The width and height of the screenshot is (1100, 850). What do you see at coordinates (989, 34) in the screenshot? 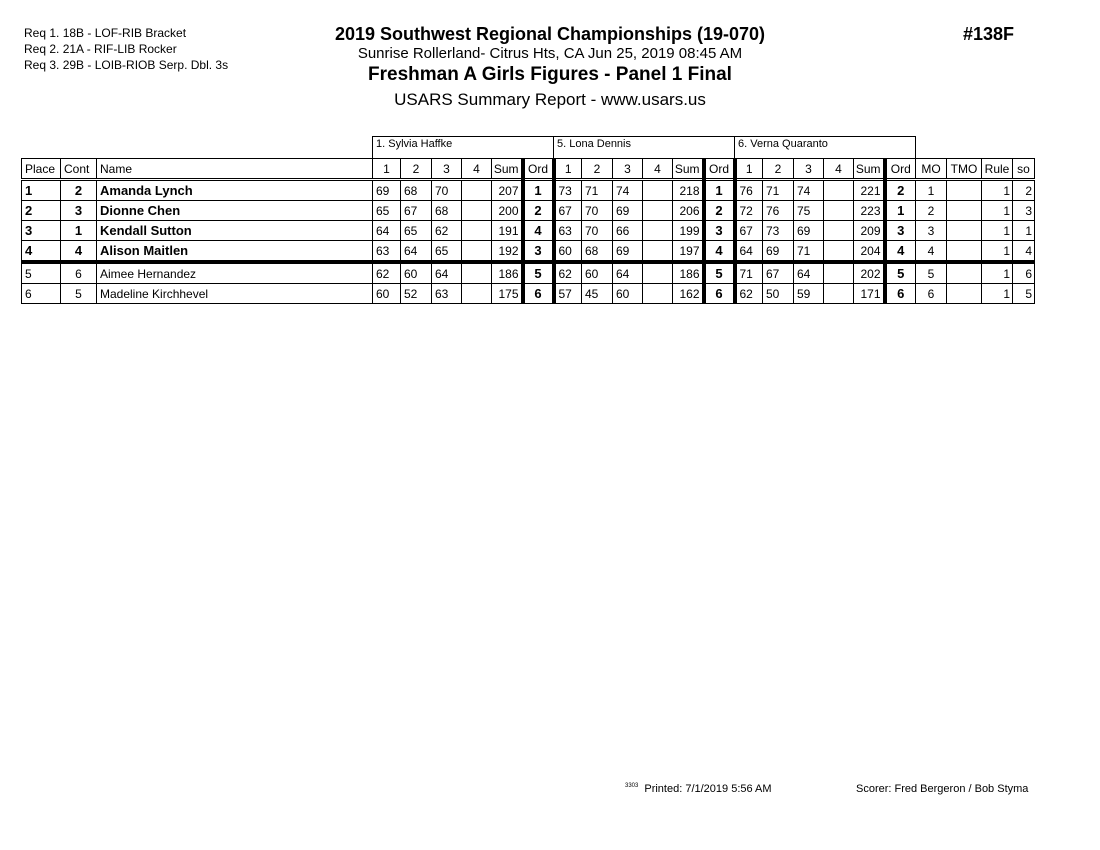
I see `event-number: #138F` at bounding box center [989, 34].